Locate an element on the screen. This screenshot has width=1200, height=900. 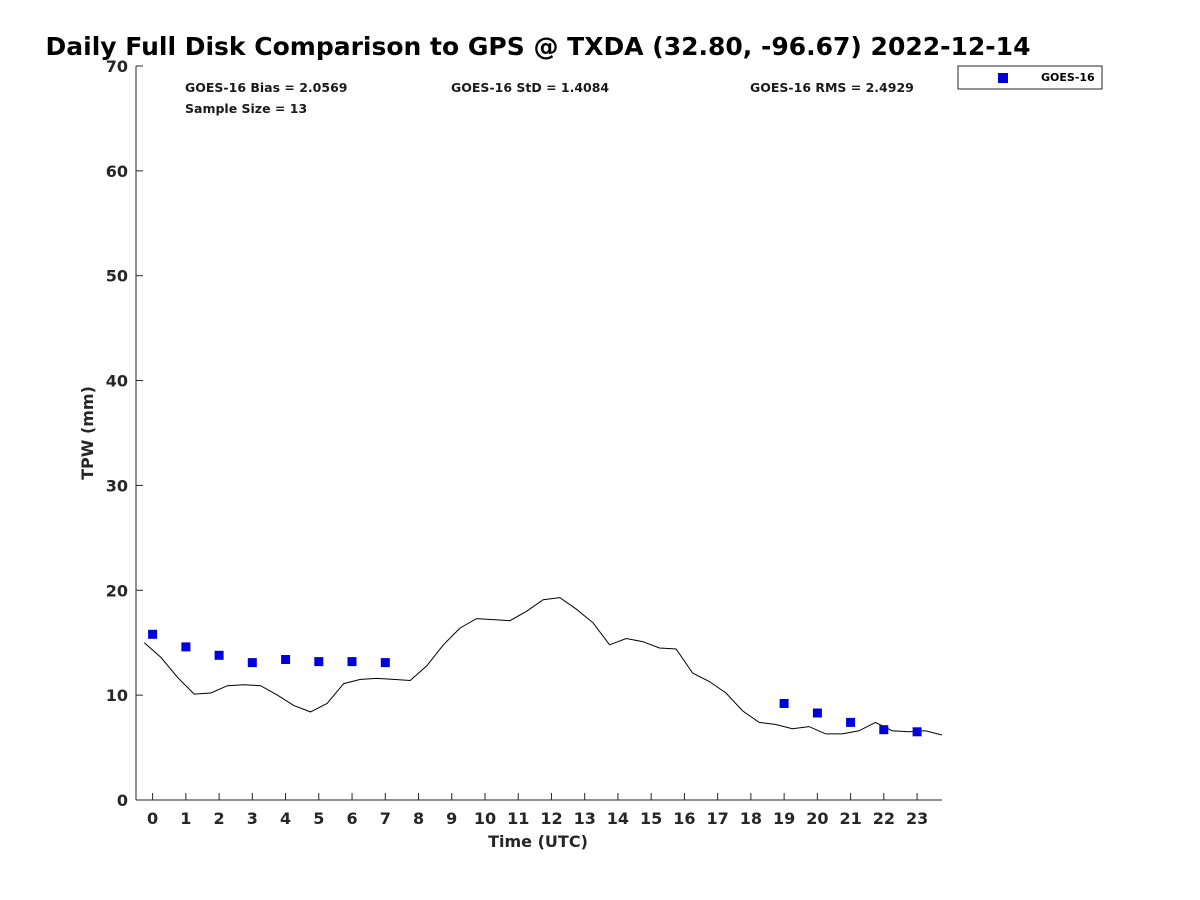
x-tick-label: 20 is located at coordinates (817, 818).